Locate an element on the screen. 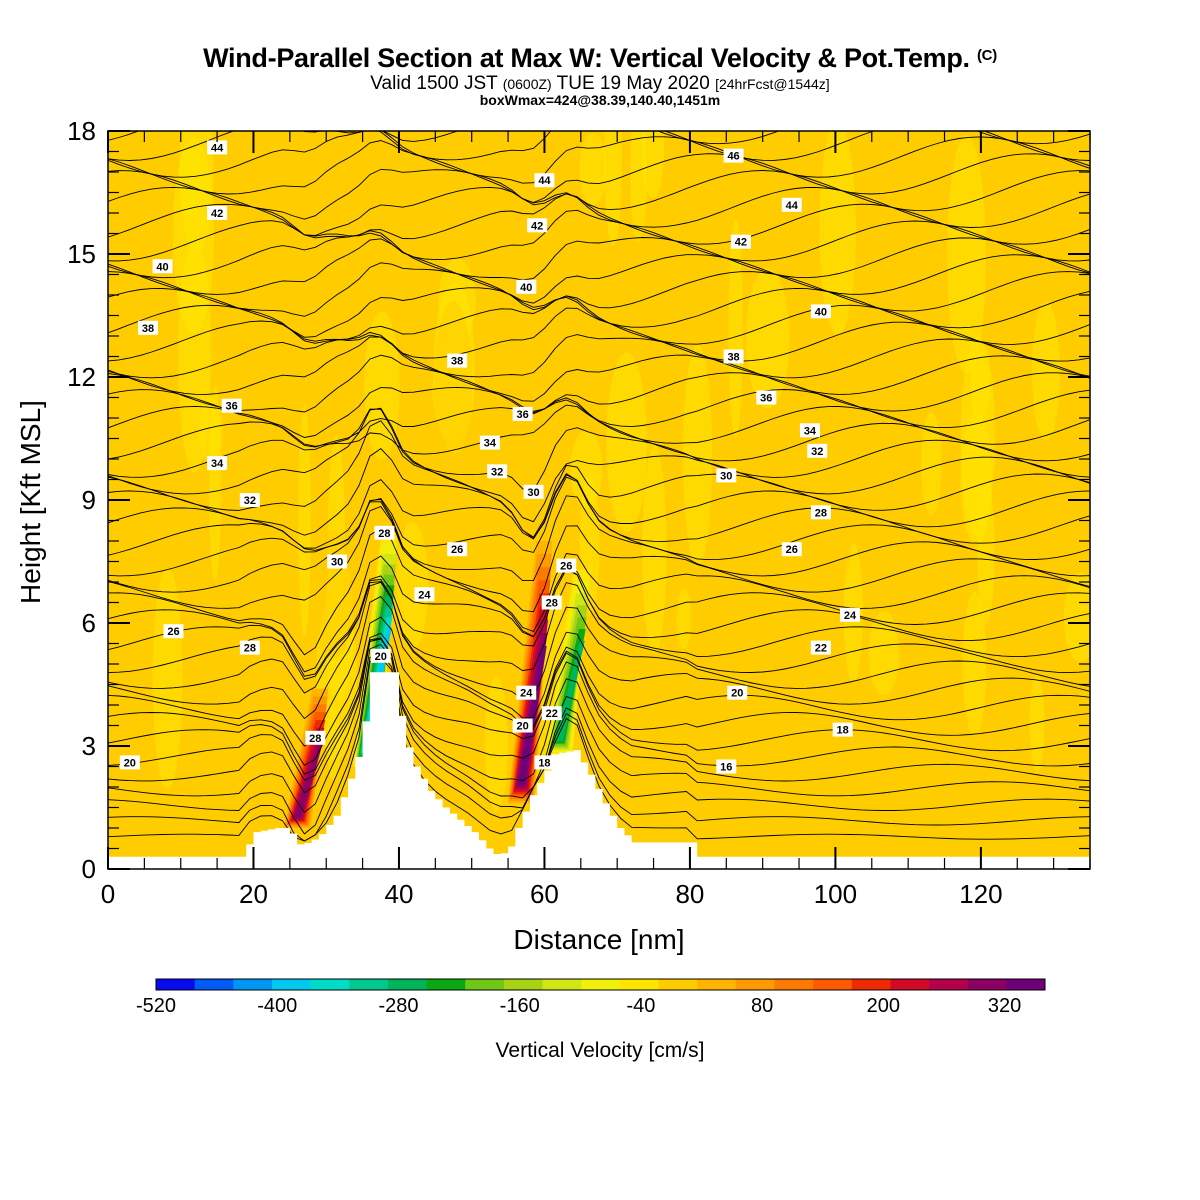  theta-label: 18 is located at coordinates (544, 762).